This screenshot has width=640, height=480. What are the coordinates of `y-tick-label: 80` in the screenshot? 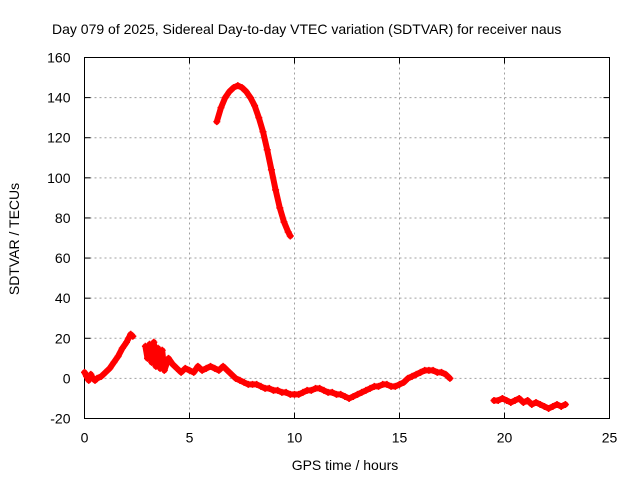 It's located at (63, 218).